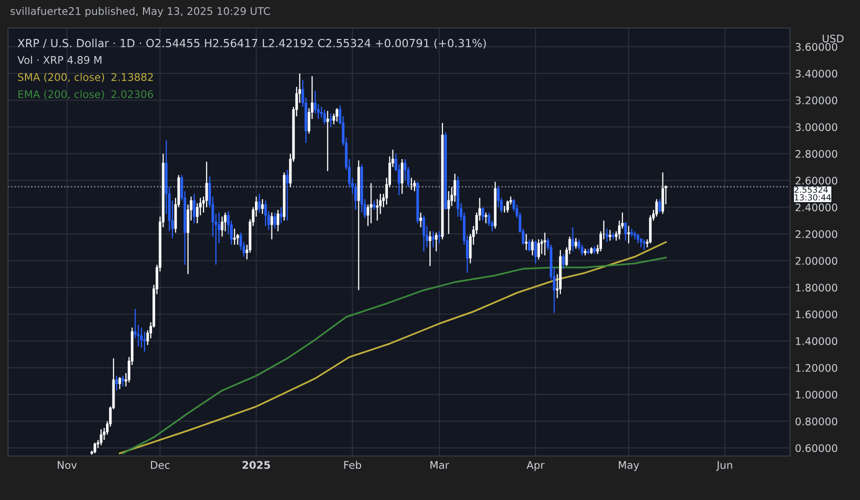 The width and height of the screenshot is (860, 500). I want to click on y-tick-label: 2.60000, so click(817, 180).